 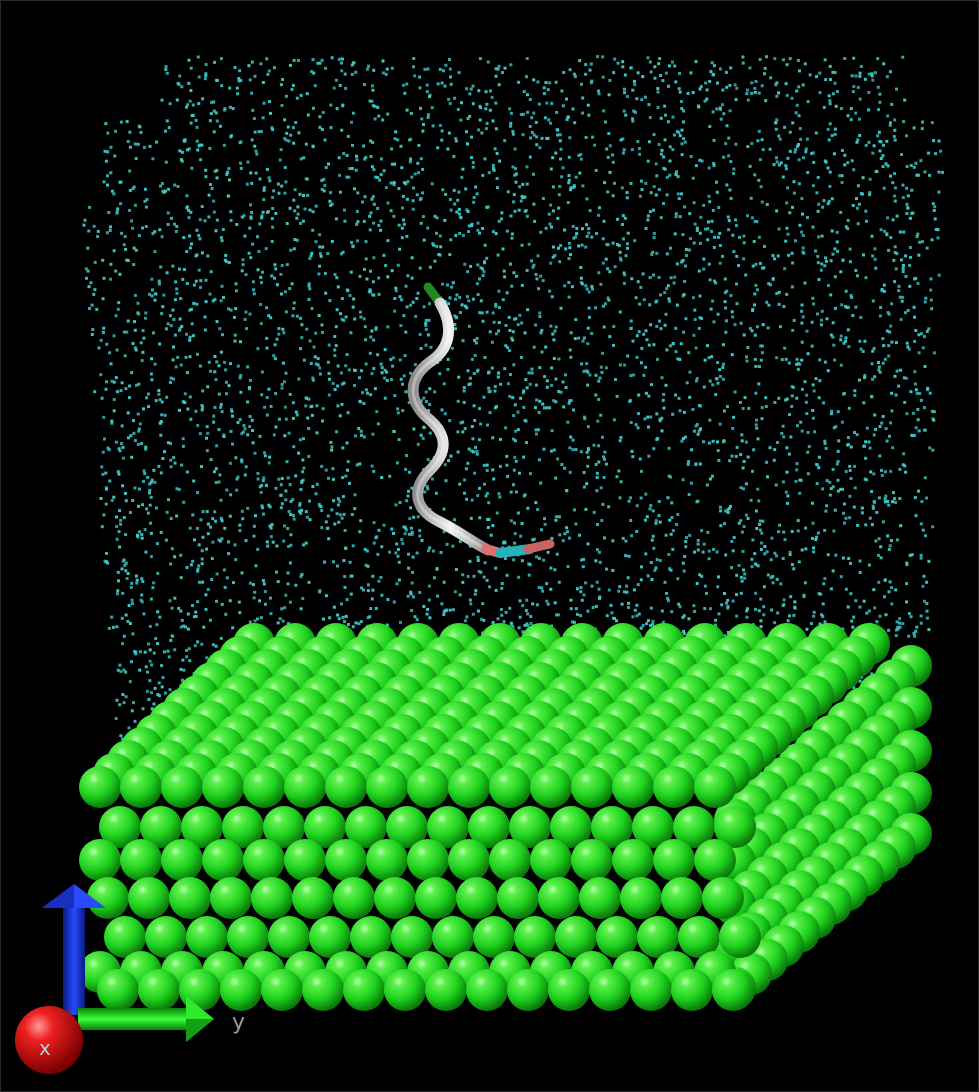 I want to click on peptide-chain, so click(x=481, y=420).